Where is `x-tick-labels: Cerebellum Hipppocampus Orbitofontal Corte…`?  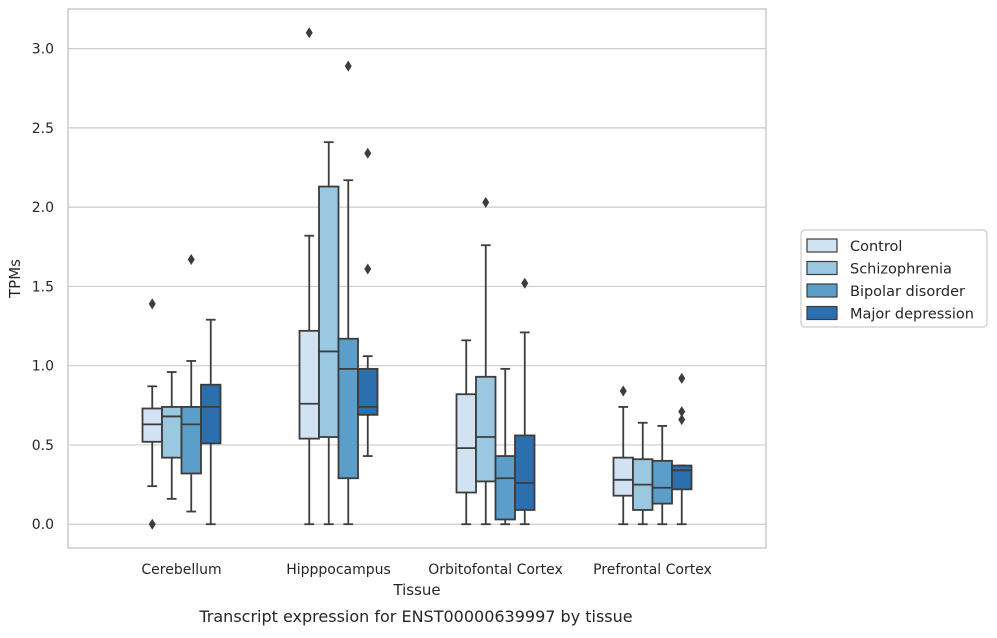
x-tick-labels: Cerebellum Hipppocampus Orbitofontal Corte… is located at coordinates (426, 570).